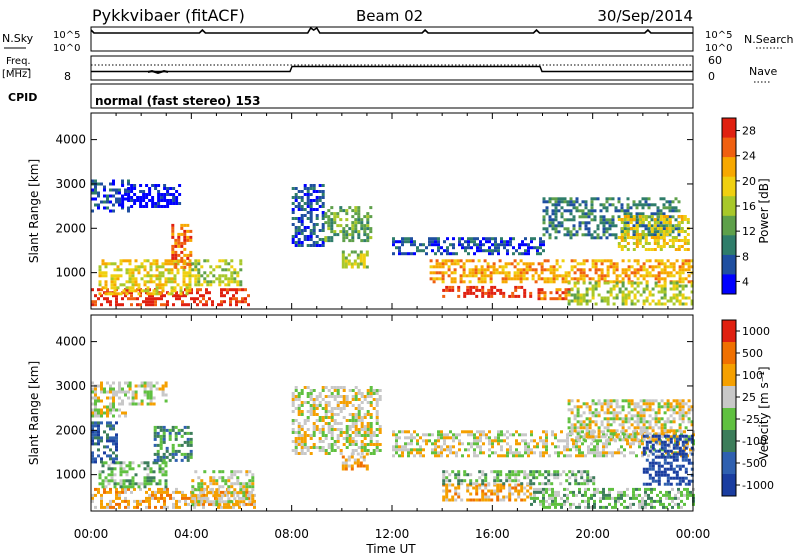  Describe the element at coordinates (749, 206) in the screenshot. I see `colorbar-tick-3: 16` at that location.